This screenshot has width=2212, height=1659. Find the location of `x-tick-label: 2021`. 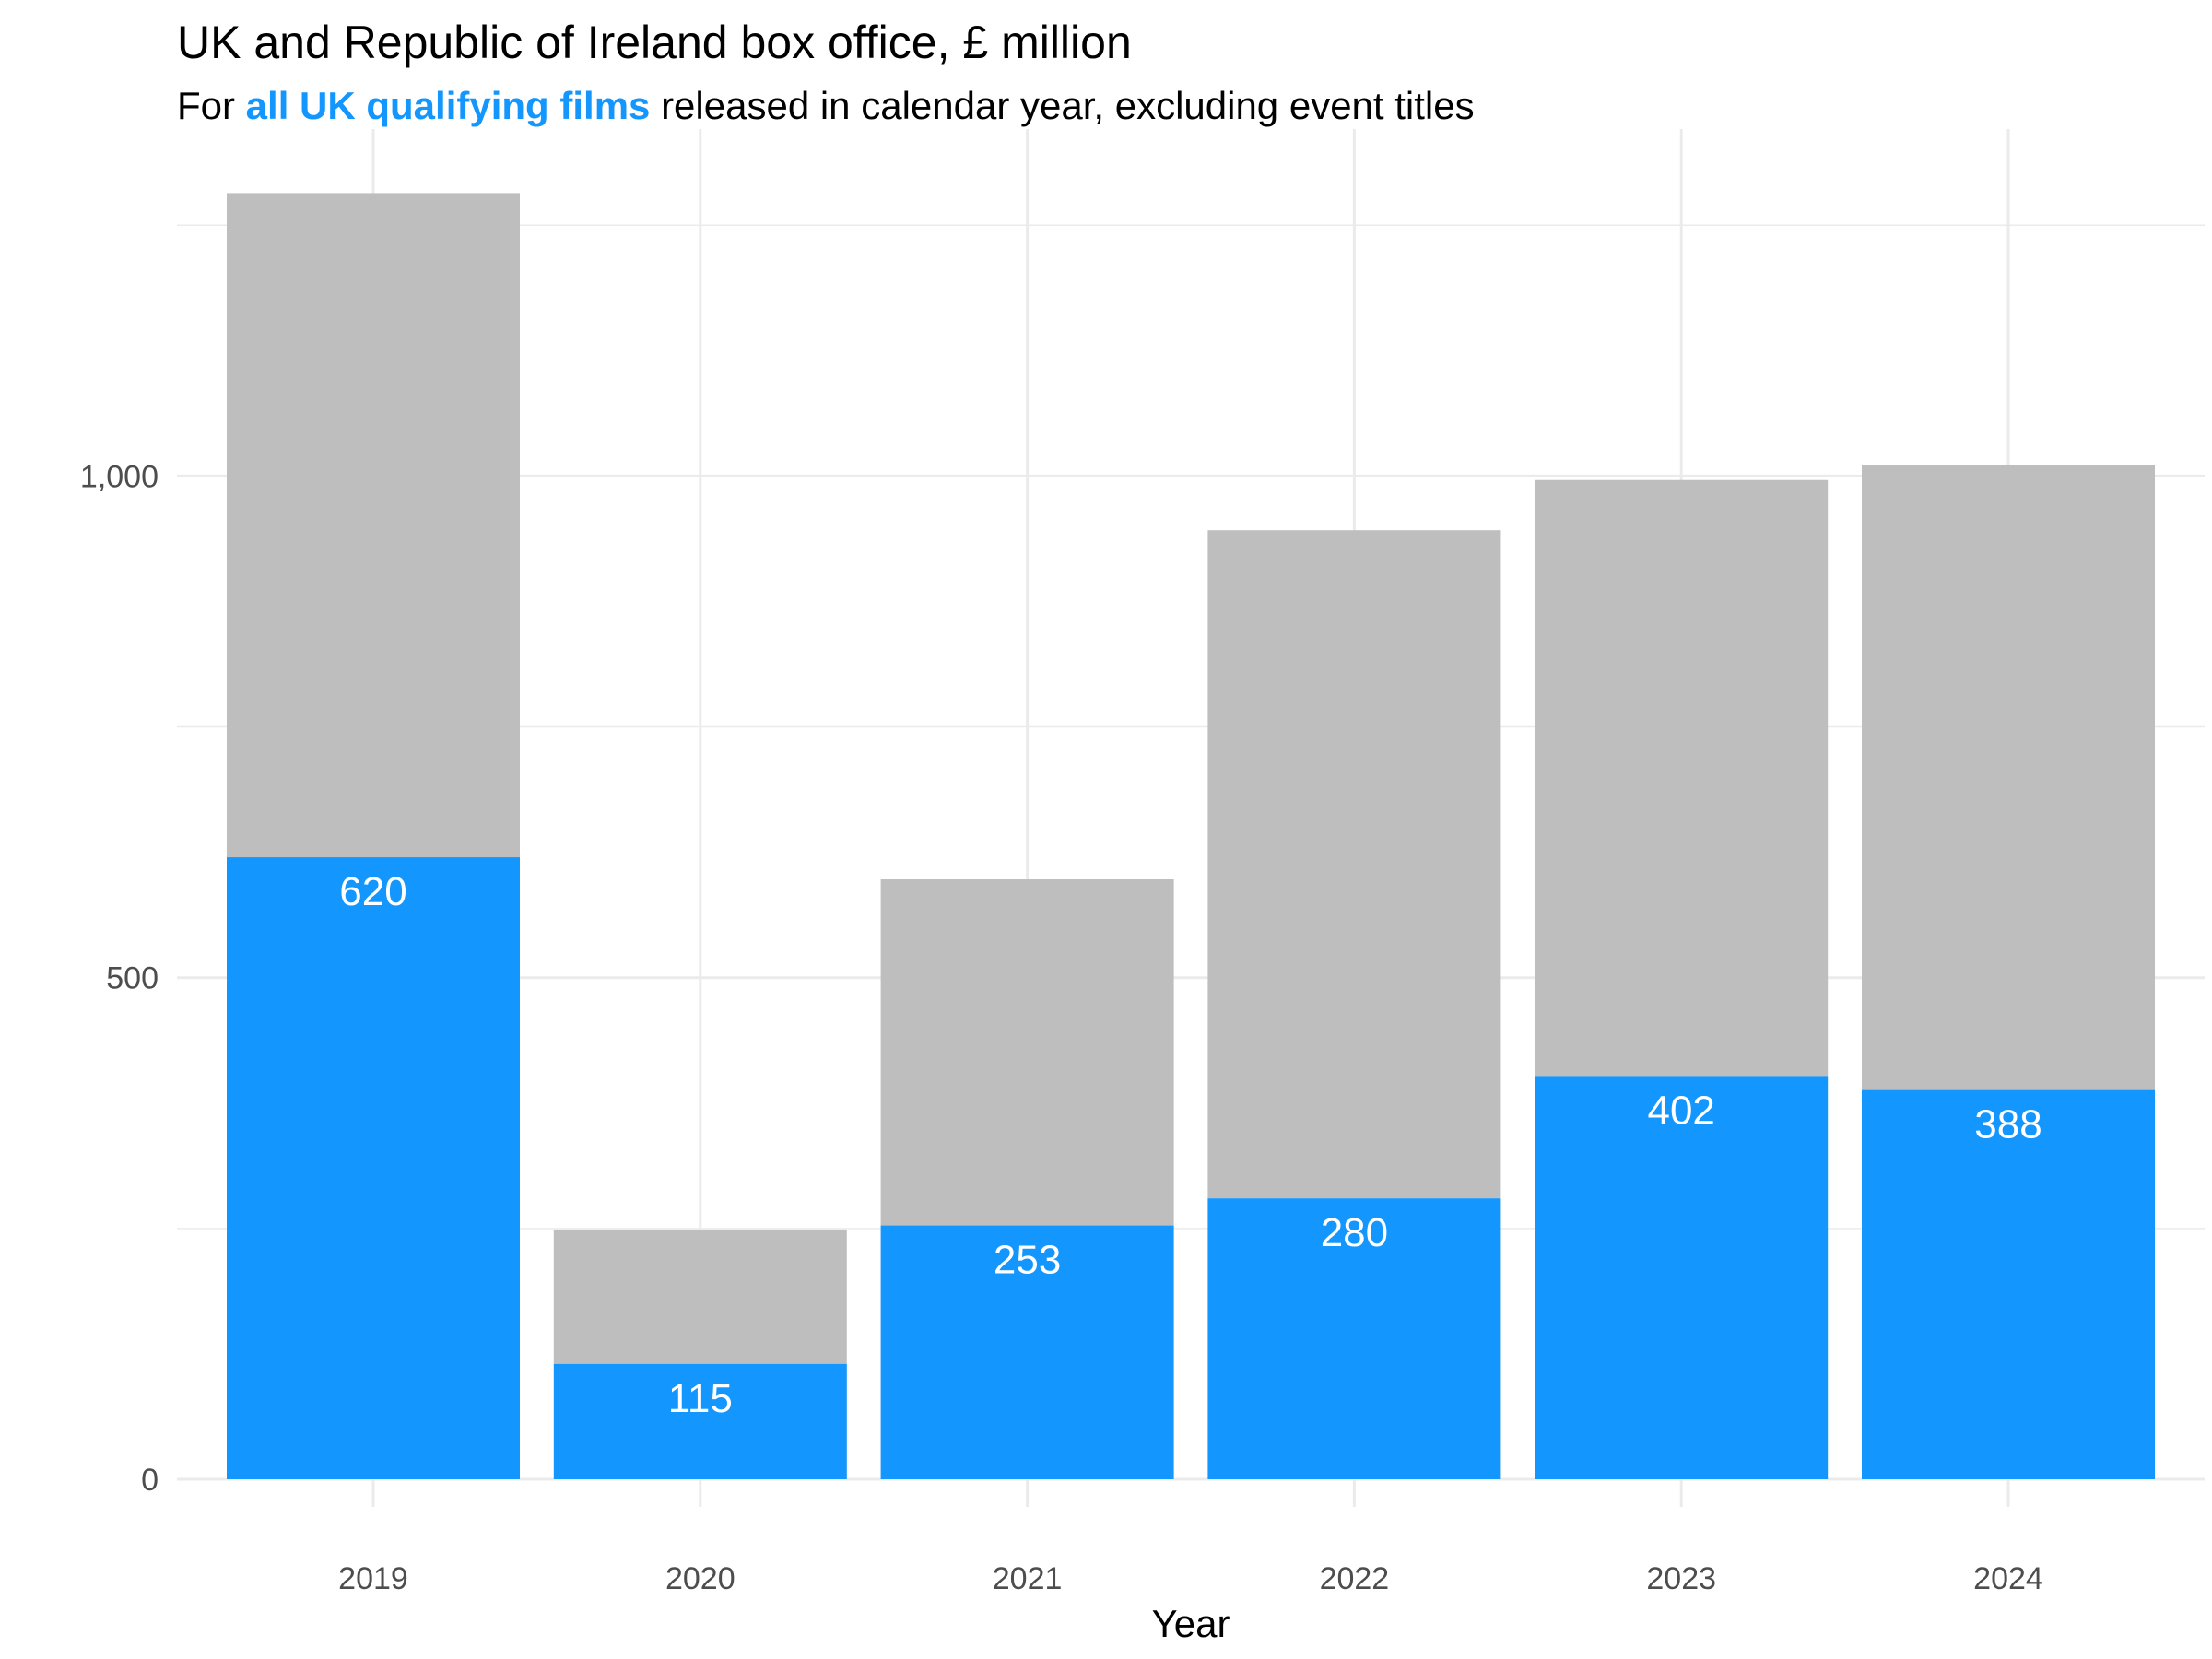

x-tick-label: 2021 is located at coordinates (1028, 1578).